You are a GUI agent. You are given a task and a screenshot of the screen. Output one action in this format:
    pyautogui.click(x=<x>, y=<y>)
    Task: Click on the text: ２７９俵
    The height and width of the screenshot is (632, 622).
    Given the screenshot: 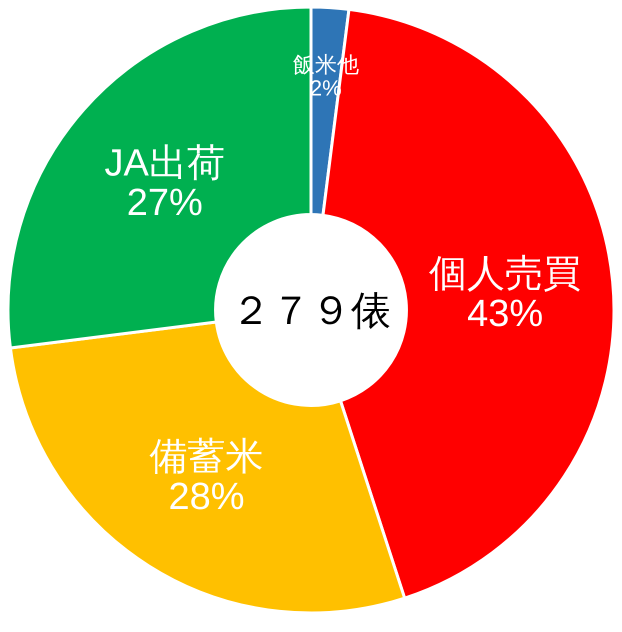 What is the action you would take?
    pyautogui.click(x=311, y=311)
    